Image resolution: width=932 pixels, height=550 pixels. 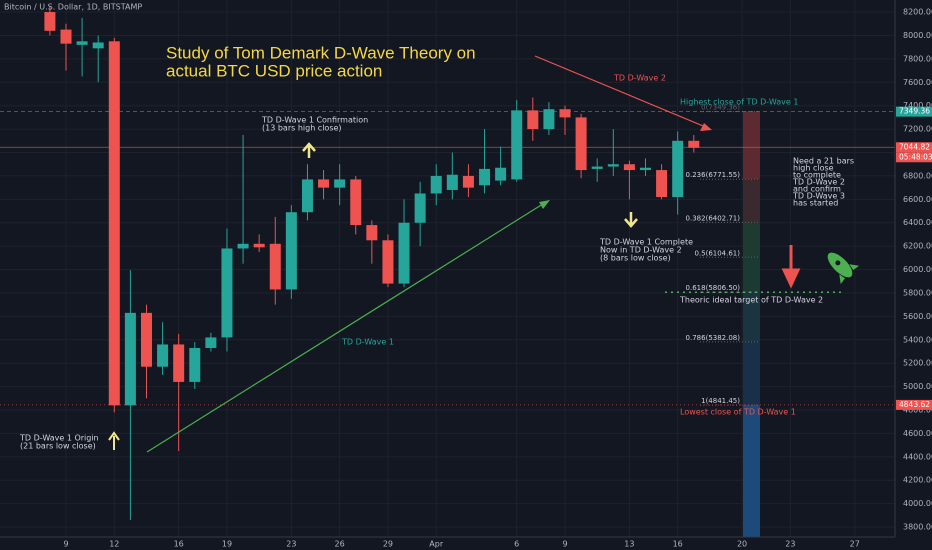 What do you see at coordinates (516, 544) in the screenshot?
I see `x-tick-label: 6` at bounding box center [516, 544].